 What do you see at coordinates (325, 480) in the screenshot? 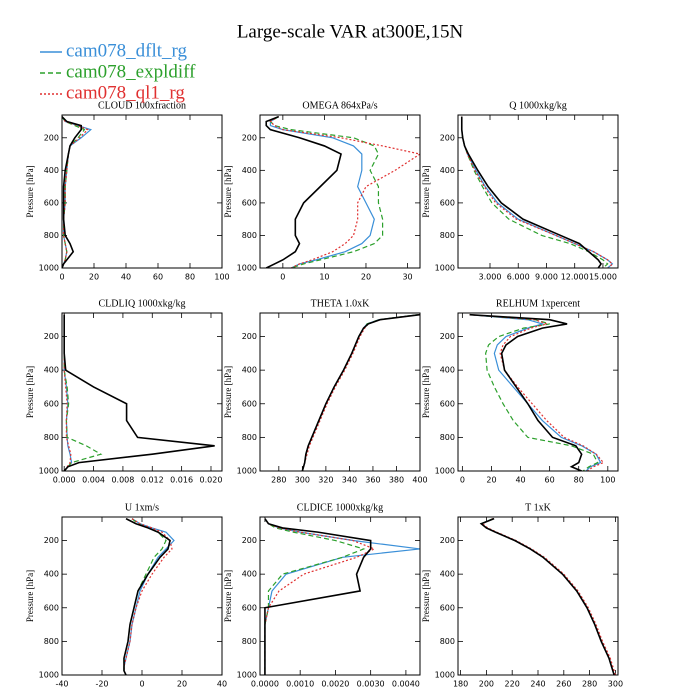
I see `x-tick-label: 320` at bounding box center [325, 480].